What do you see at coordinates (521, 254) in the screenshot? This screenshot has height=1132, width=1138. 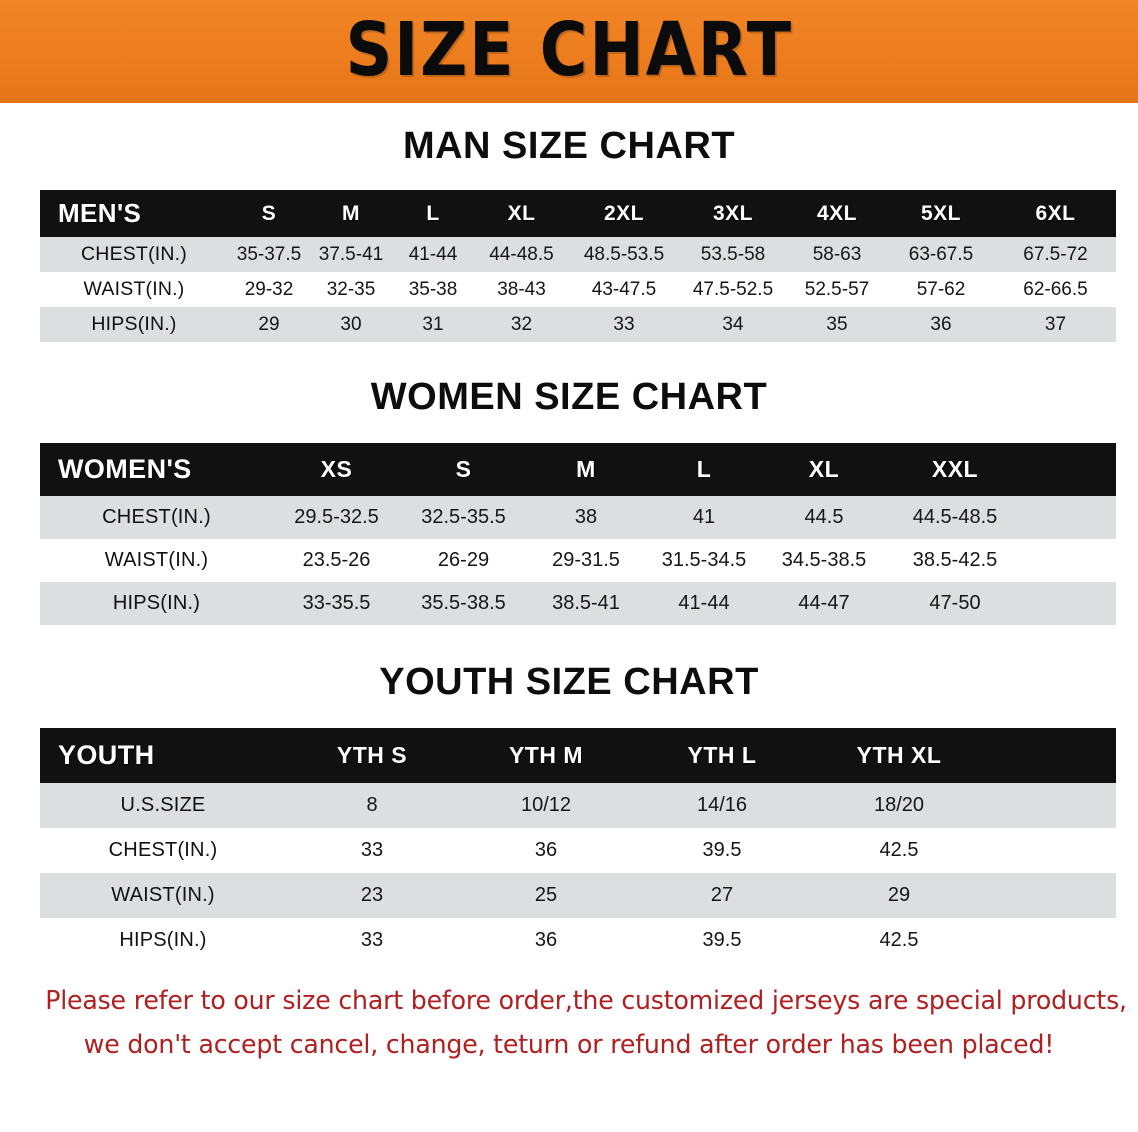 I see `table-cell: 44-48.5` at bounding box center [521, 254].